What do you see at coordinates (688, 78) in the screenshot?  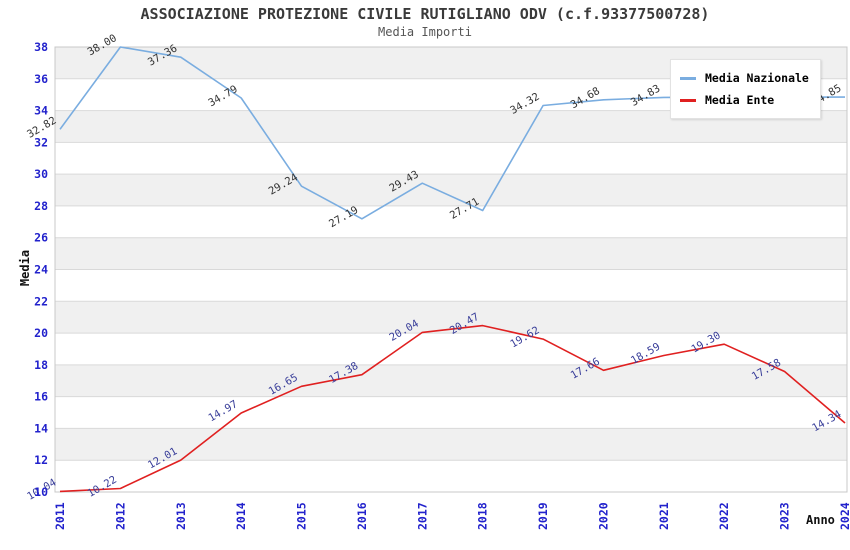 I see `media-nazionale-line-swatch-icon` at bounding box center [688, 78].